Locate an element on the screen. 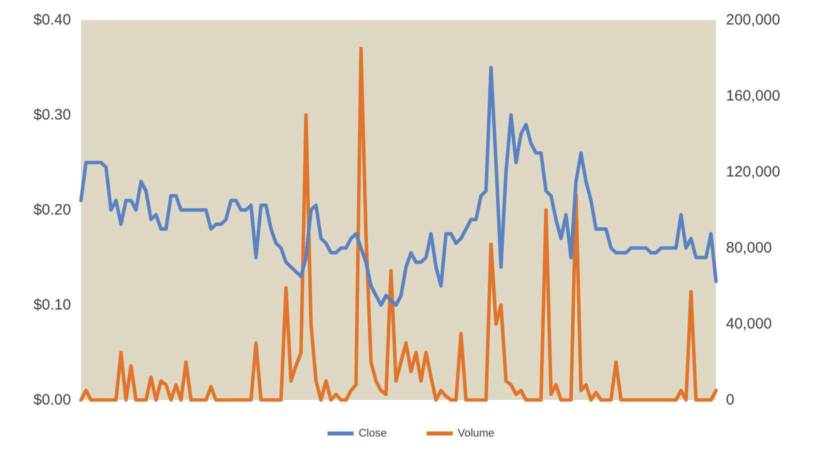 This screenshot has width=822, height=458. y2-tick-label: 40,000 is located at coordinates (749, 324).